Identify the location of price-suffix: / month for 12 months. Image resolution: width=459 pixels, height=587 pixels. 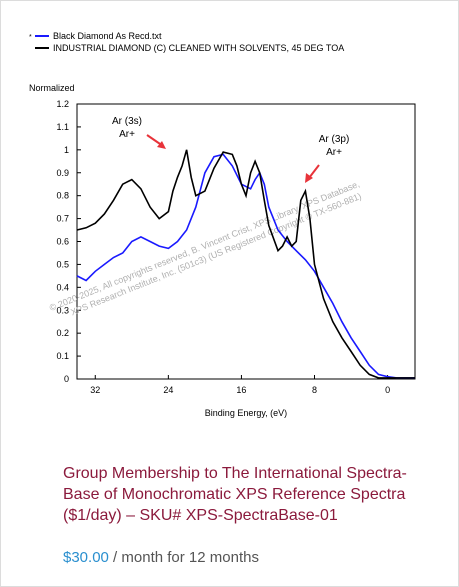
(183, 557).